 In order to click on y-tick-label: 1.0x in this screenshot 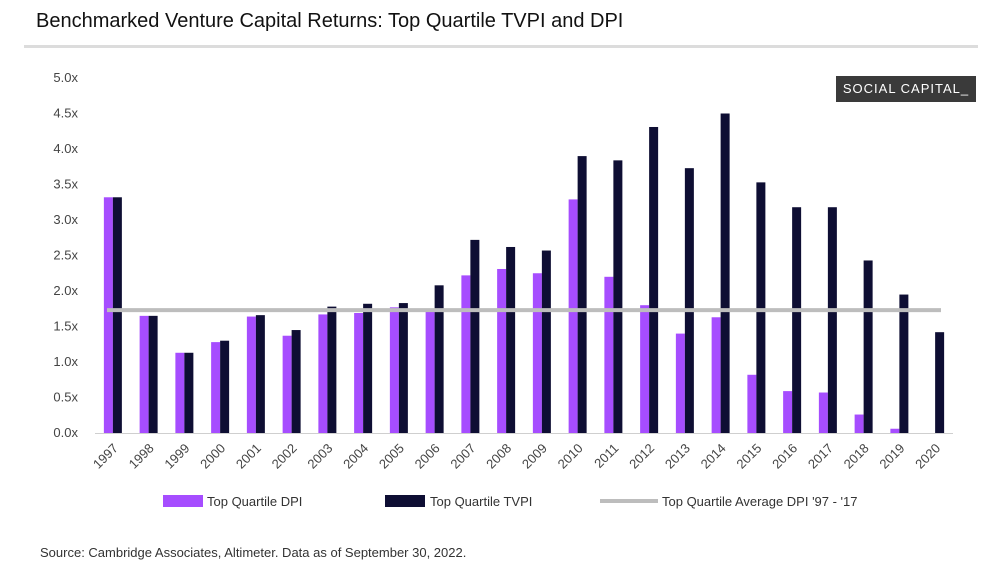, I will do `click(65, 361)`.